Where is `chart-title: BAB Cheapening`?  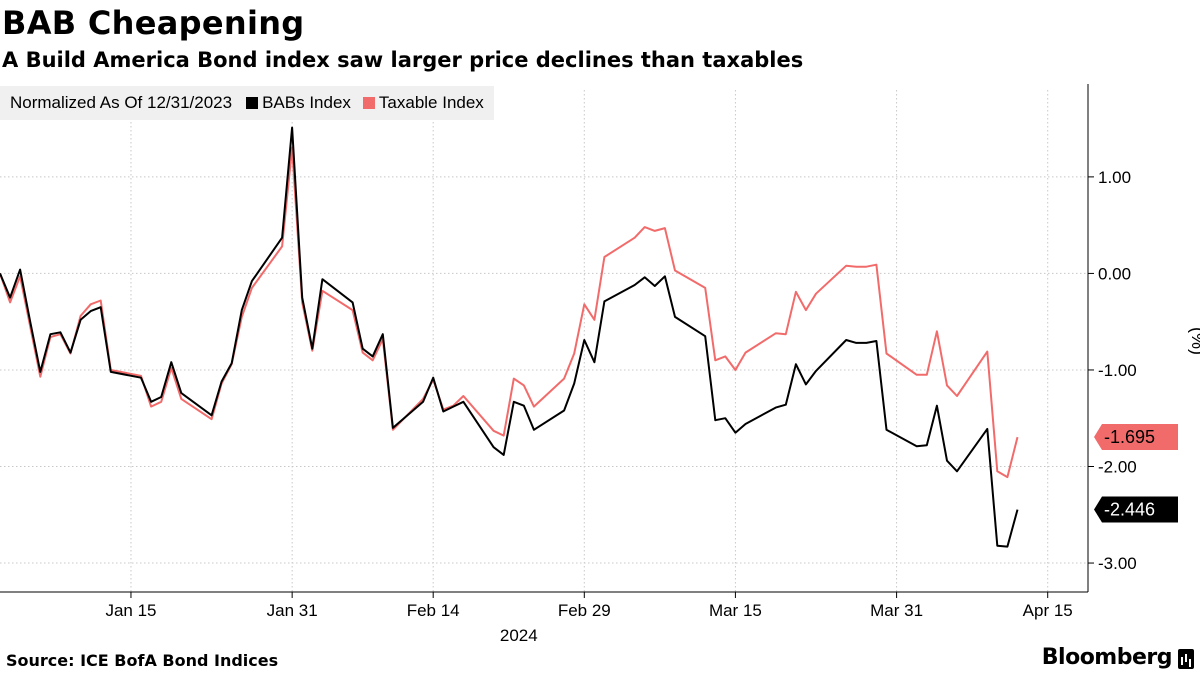
chart-title: BAB Cheapening is located at coordinates (153, 23).